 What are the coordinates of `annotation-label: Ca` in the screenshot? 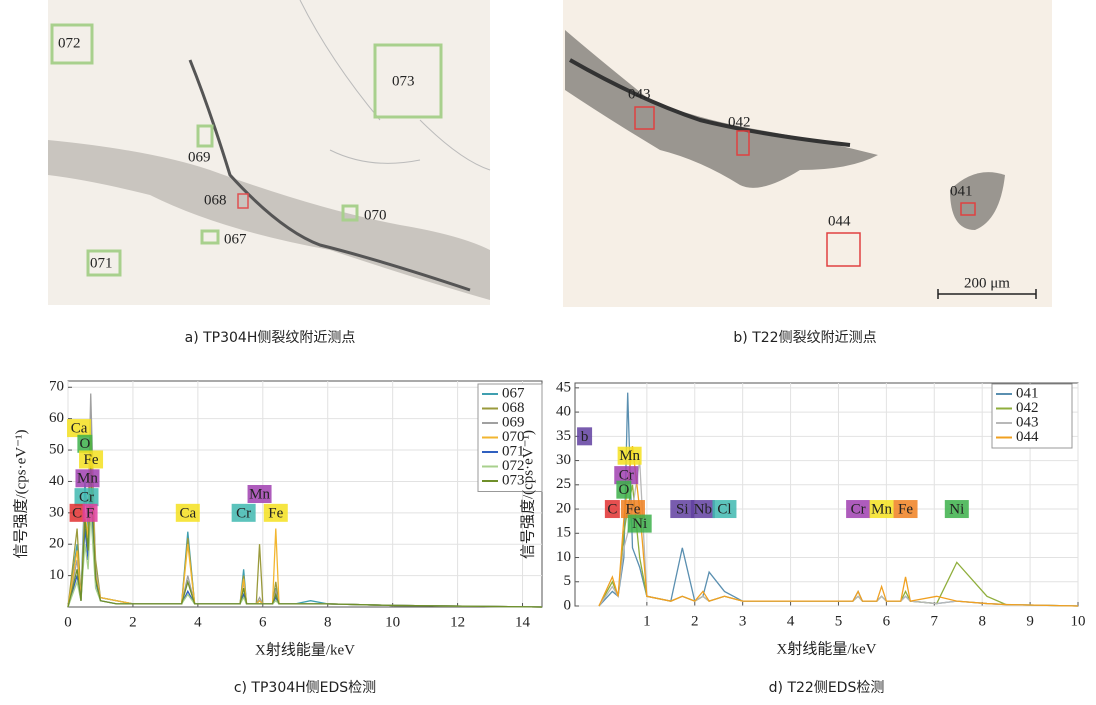 It's located at (187, 513).